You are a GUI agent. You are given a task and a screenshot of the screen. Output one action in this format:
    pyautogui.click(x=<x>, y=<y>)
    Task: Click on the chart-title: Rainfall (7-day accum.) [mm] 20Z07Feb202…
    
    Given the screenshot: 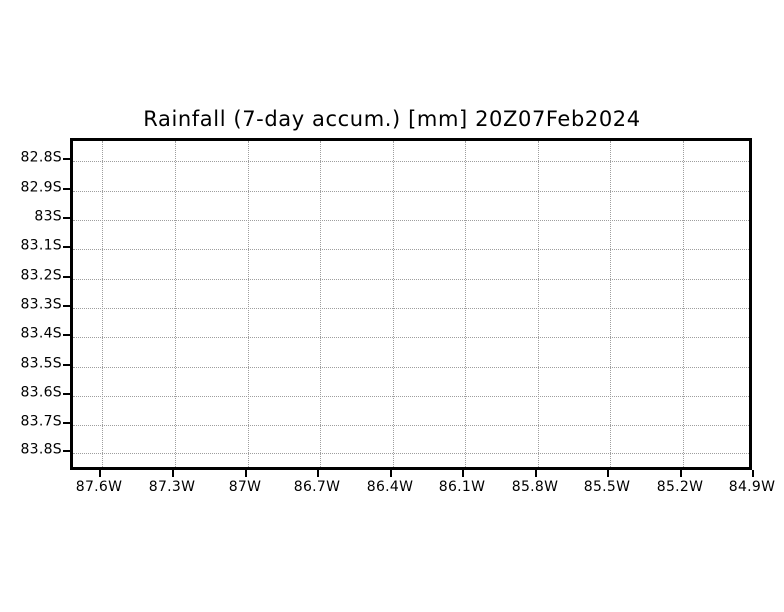 What is the action you would take?
    pyautogui.click(x=392, y=119)
    